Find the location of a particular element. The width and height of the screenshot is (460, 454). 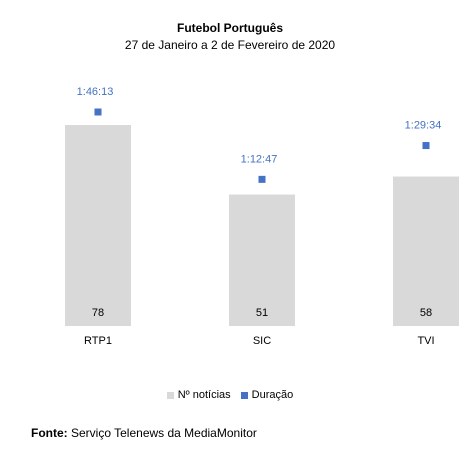

bar-rtp1 is located at coordinates (98, 225).